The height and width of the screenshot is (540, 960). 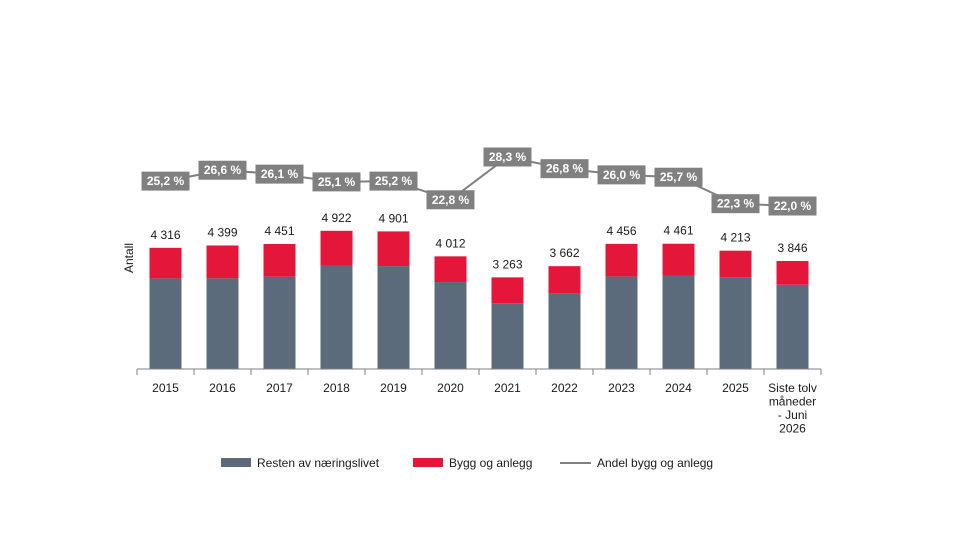 What do you see at coordinates (165, 388) in the screenshot?
I see `x-tick-label: 2015` at bounding box center [165, 388].